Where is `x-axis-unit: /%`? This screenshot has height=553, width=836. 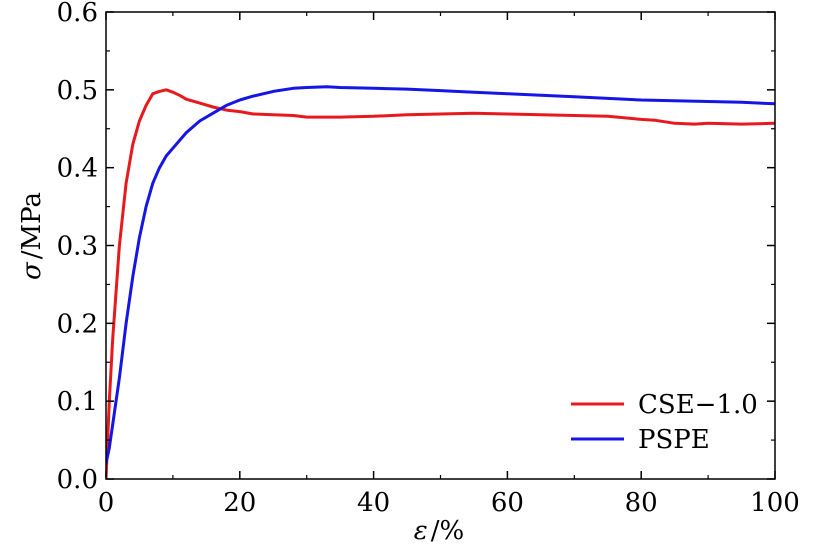 x-axis-unit: /% is located at coordinates (447, 531).